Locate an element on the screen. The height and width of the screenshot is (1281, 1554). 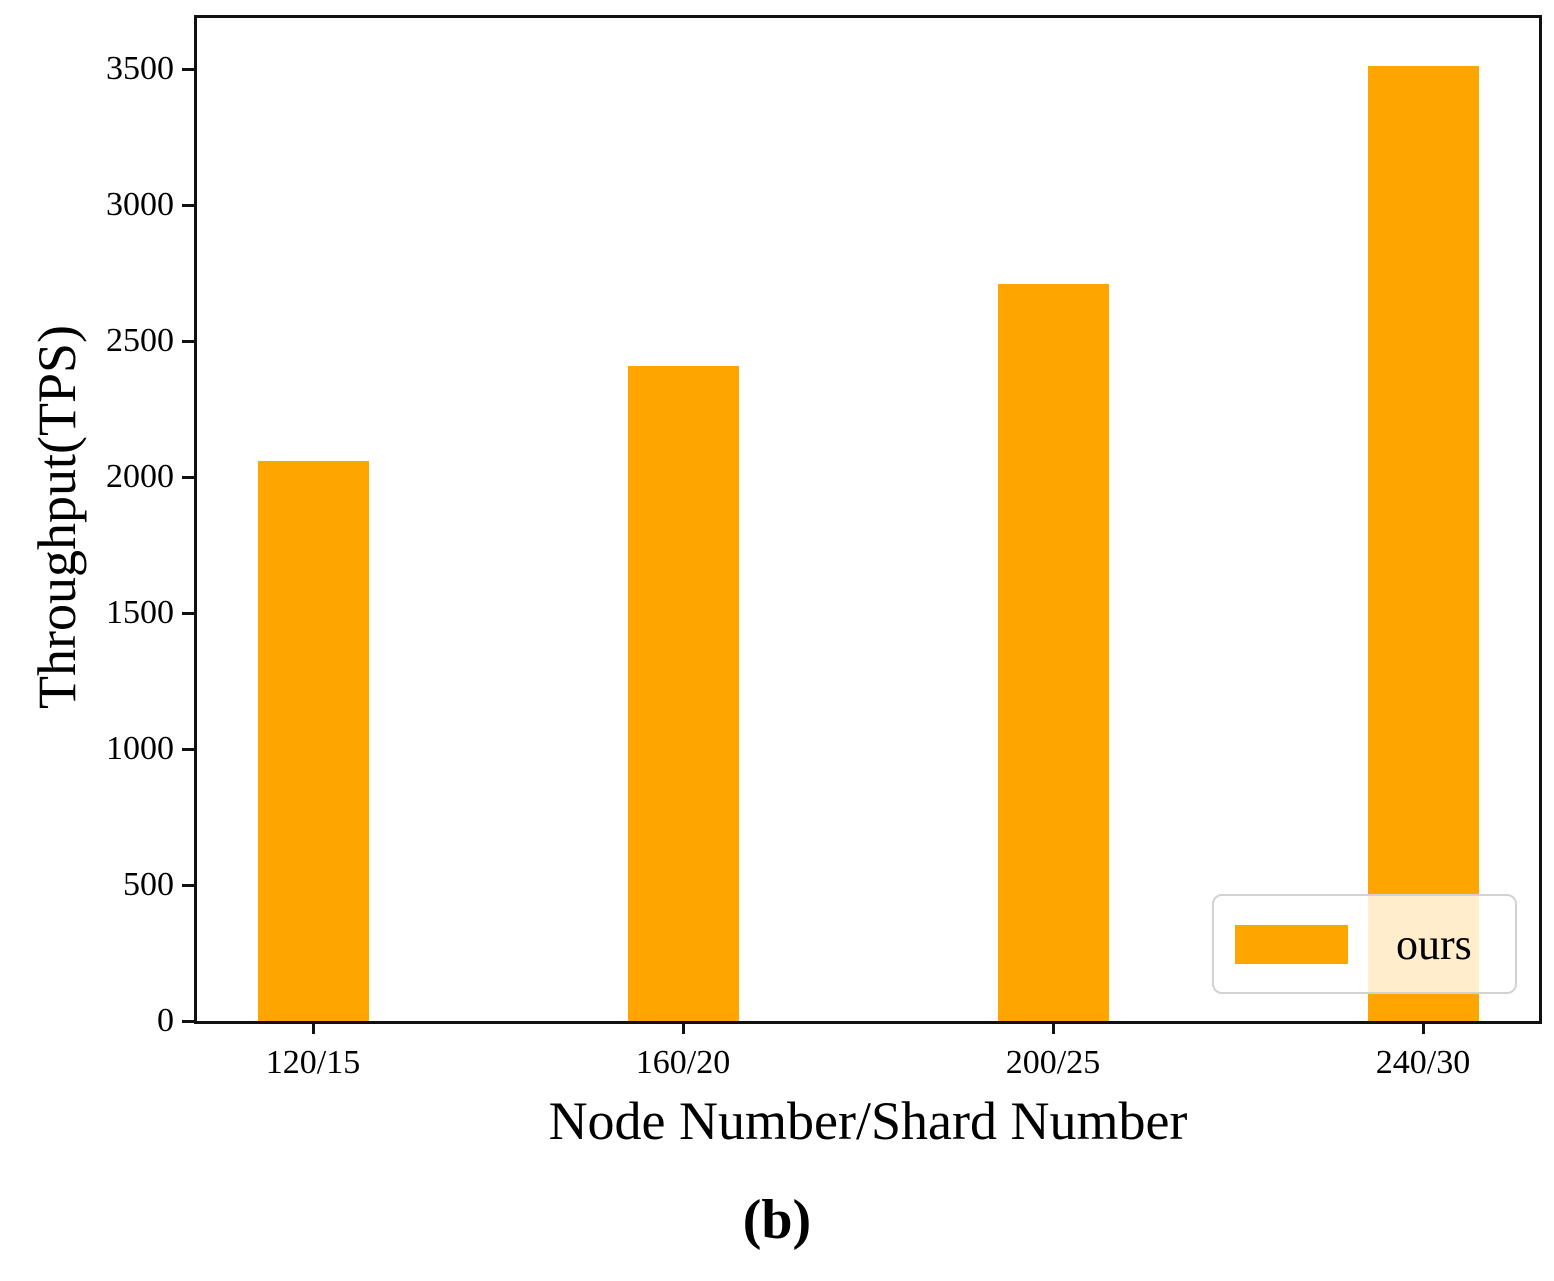
y-axis-title: Throughput(TPS) is located at coordinates (57, 517).